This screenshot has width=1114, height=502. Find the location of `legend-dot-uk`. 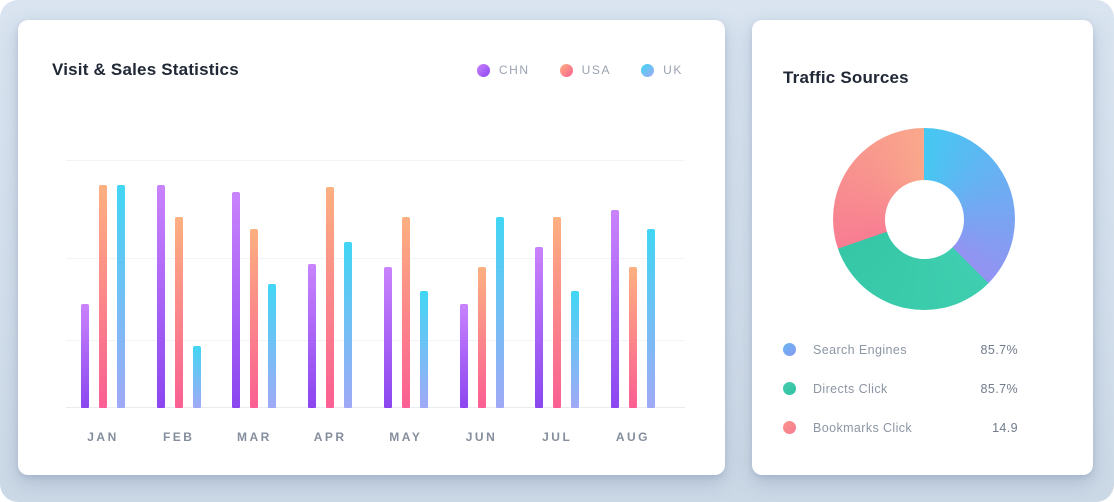

legend-dot-uk is located at coordinates (648, 70).